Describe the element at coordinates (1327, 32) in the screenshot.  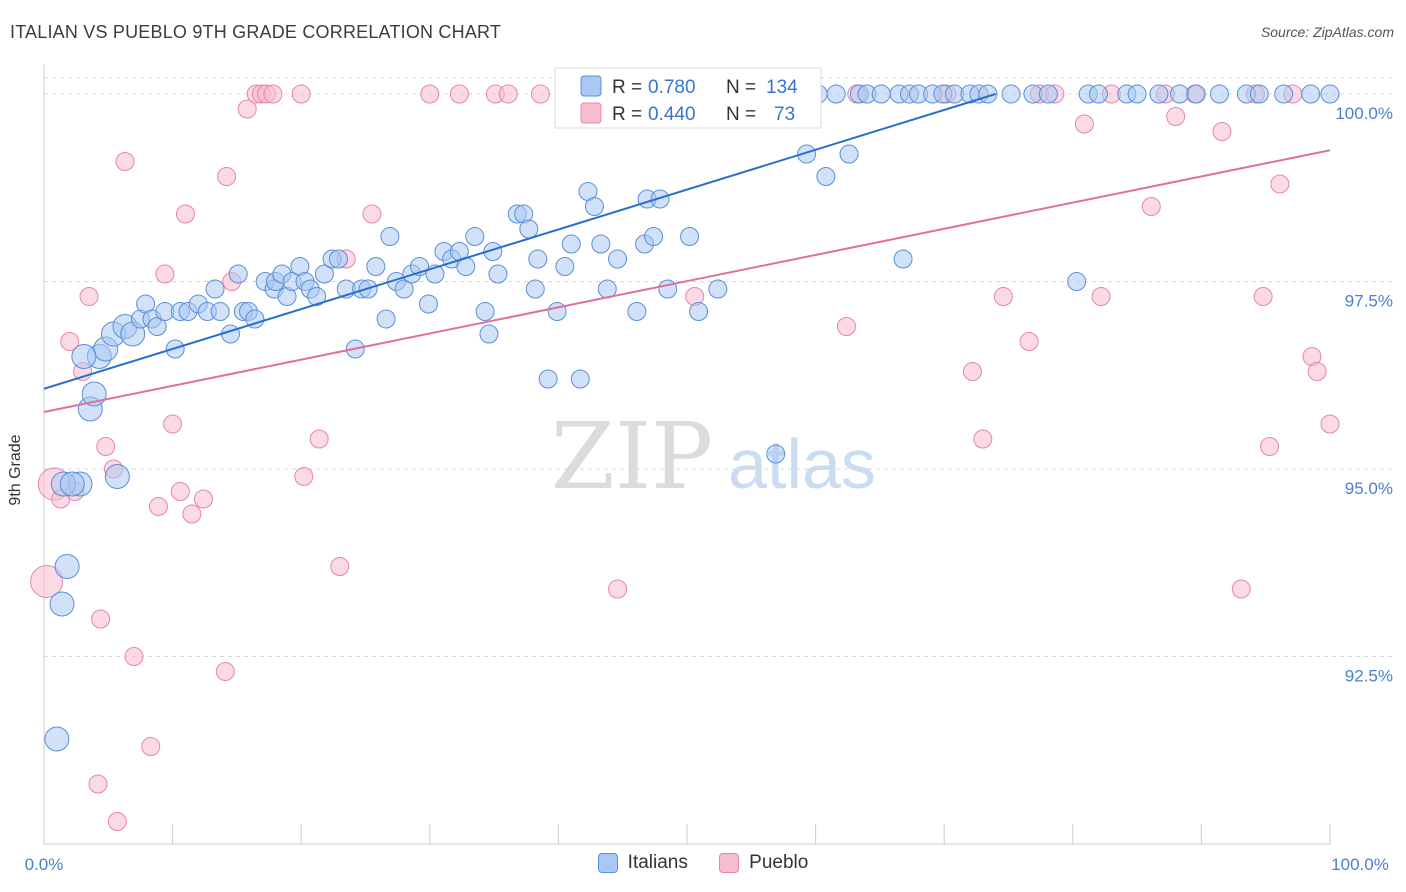
I see `chart-source: Source: ZipAtlas.com` at that location.